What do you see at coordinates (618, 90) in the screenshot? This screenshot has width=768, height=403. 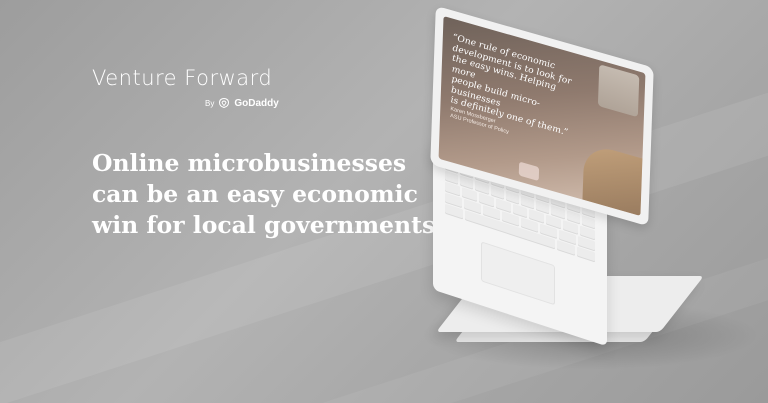 I see `photo-plant` at bounding box center [618, 90].